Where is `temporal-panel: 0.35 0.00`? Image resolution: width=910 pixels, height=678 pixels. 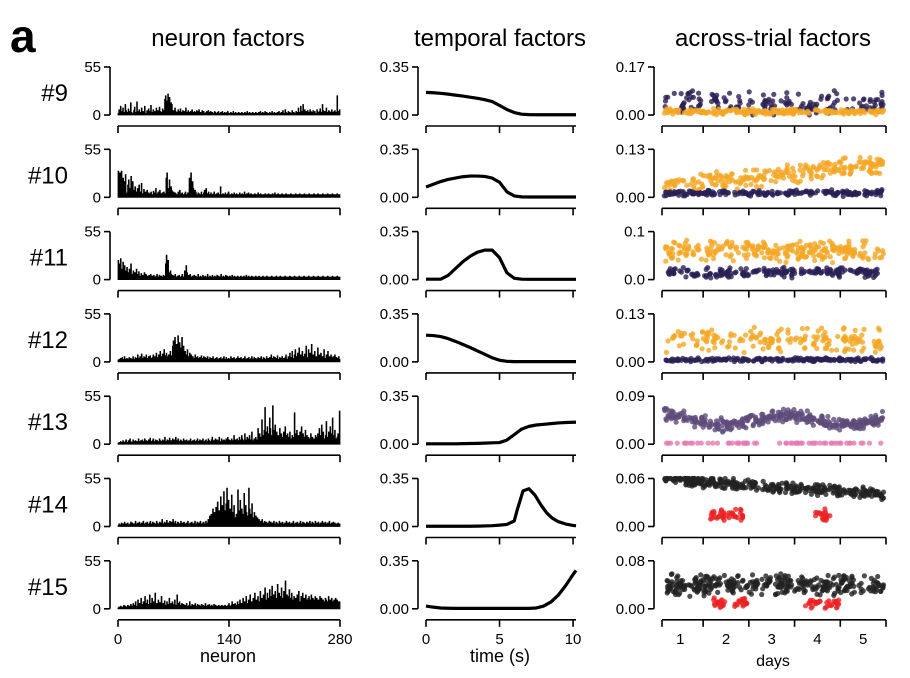 temporal-panel: 0.35 0.00 is located at coordinates (478, 343).